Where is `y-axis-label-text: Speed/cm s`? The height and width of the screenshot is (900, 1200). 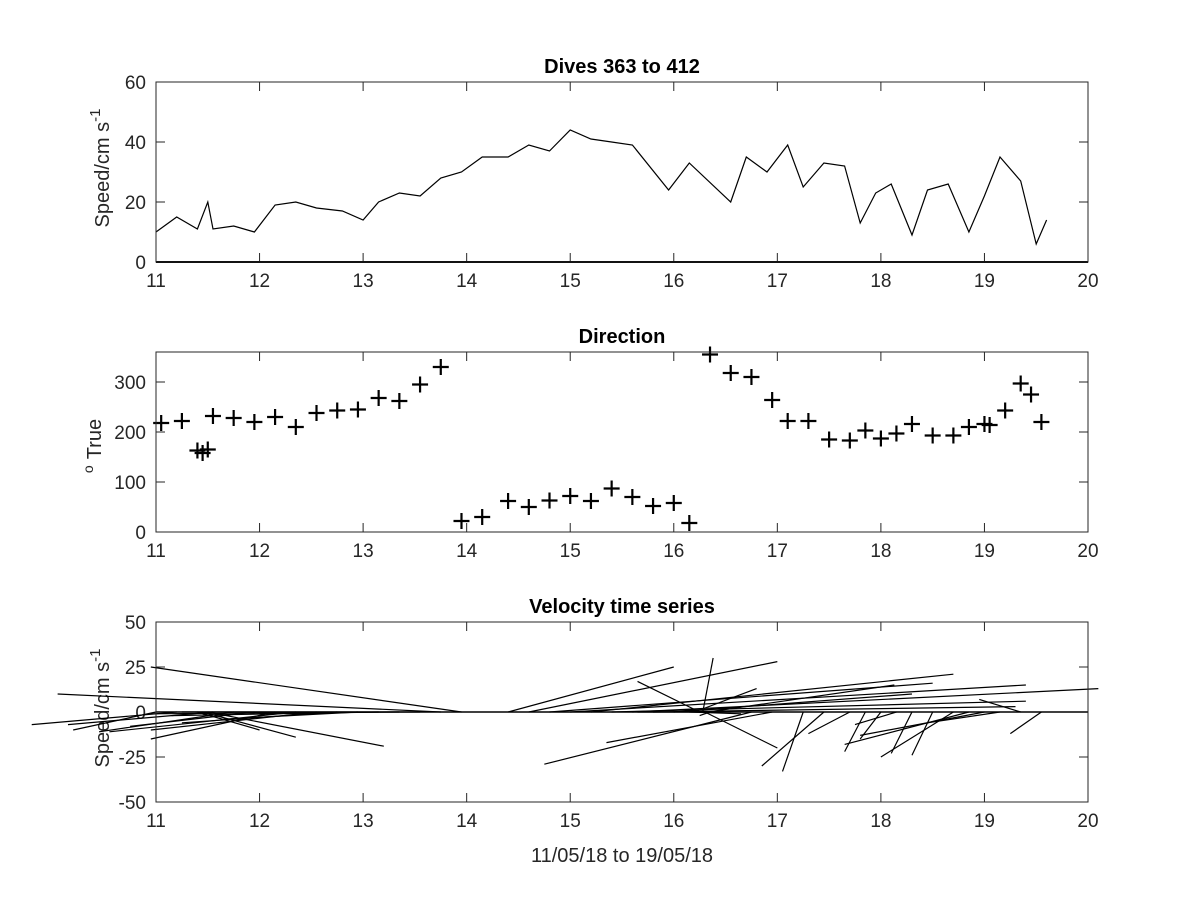
y-axis-label-text: Speed/cm s is located at coordinates (103, 715).